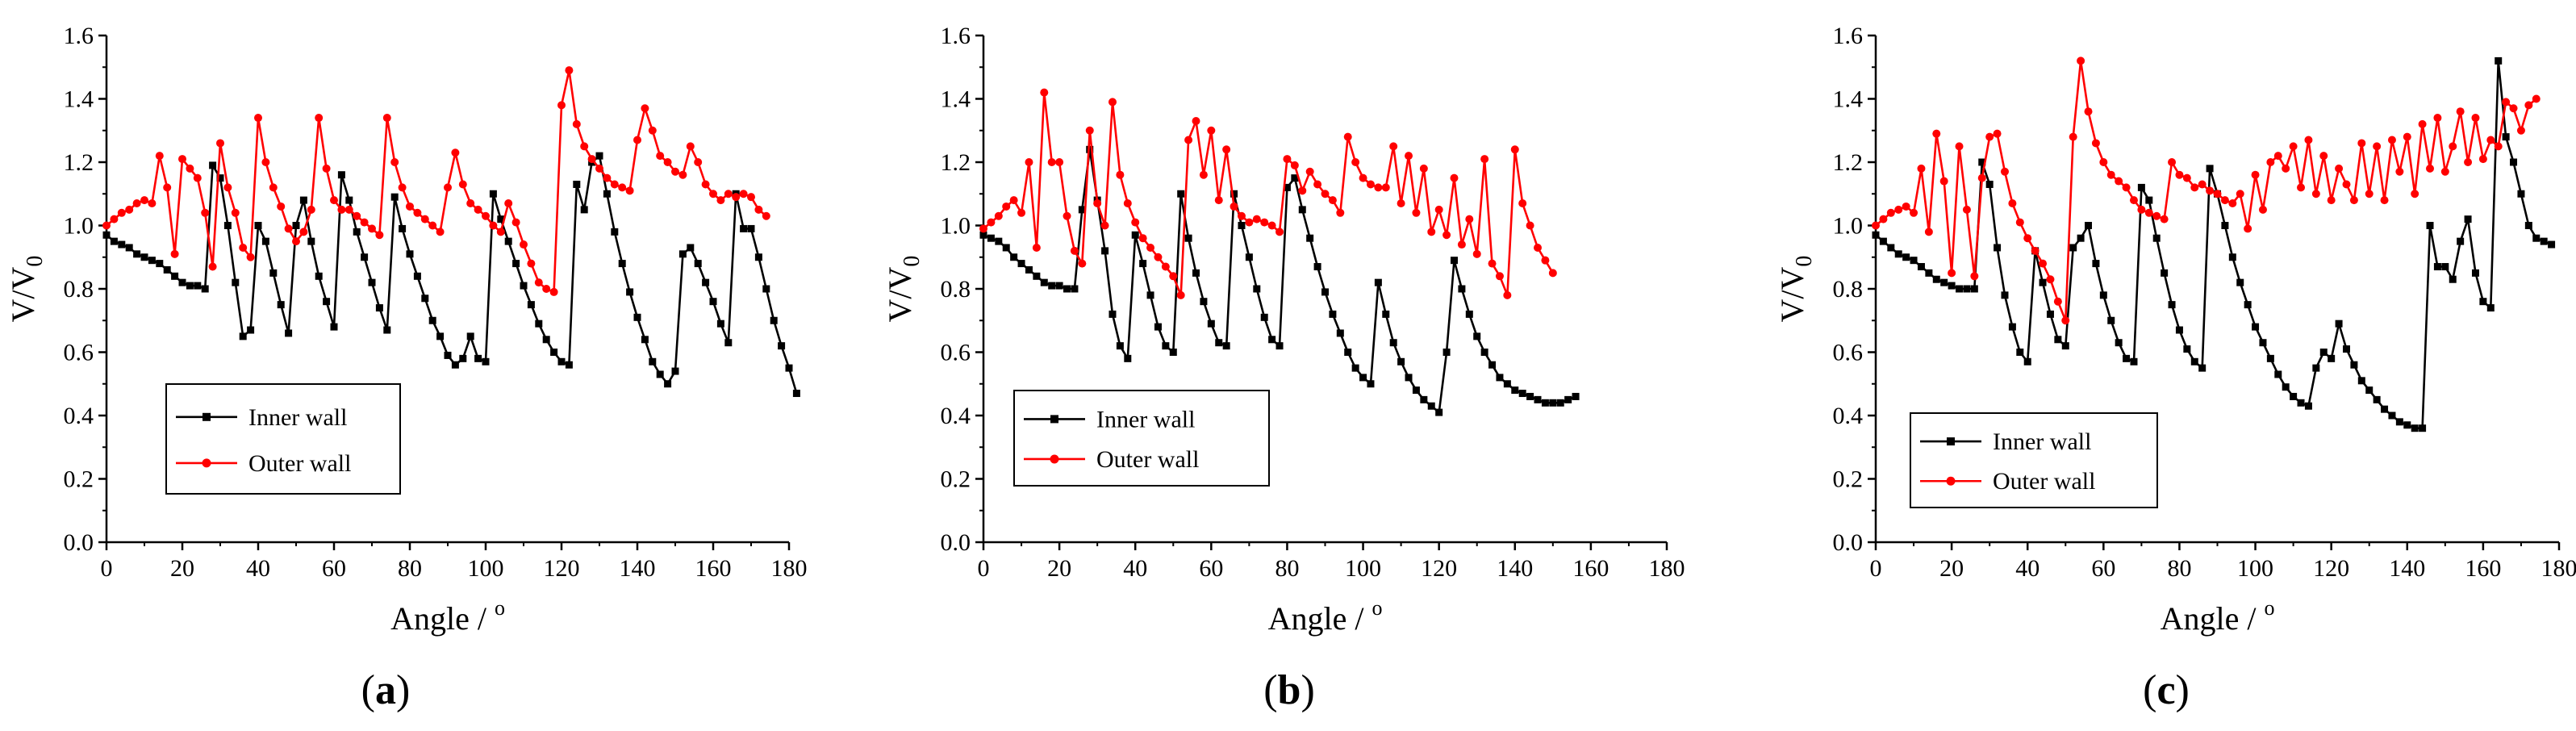 This screenshot has width=2576, height=731. What do you see at coordinates (1289, 690) in the screenshot?
I see `panel-label-letter: b` at bounding box center [1289, 690].